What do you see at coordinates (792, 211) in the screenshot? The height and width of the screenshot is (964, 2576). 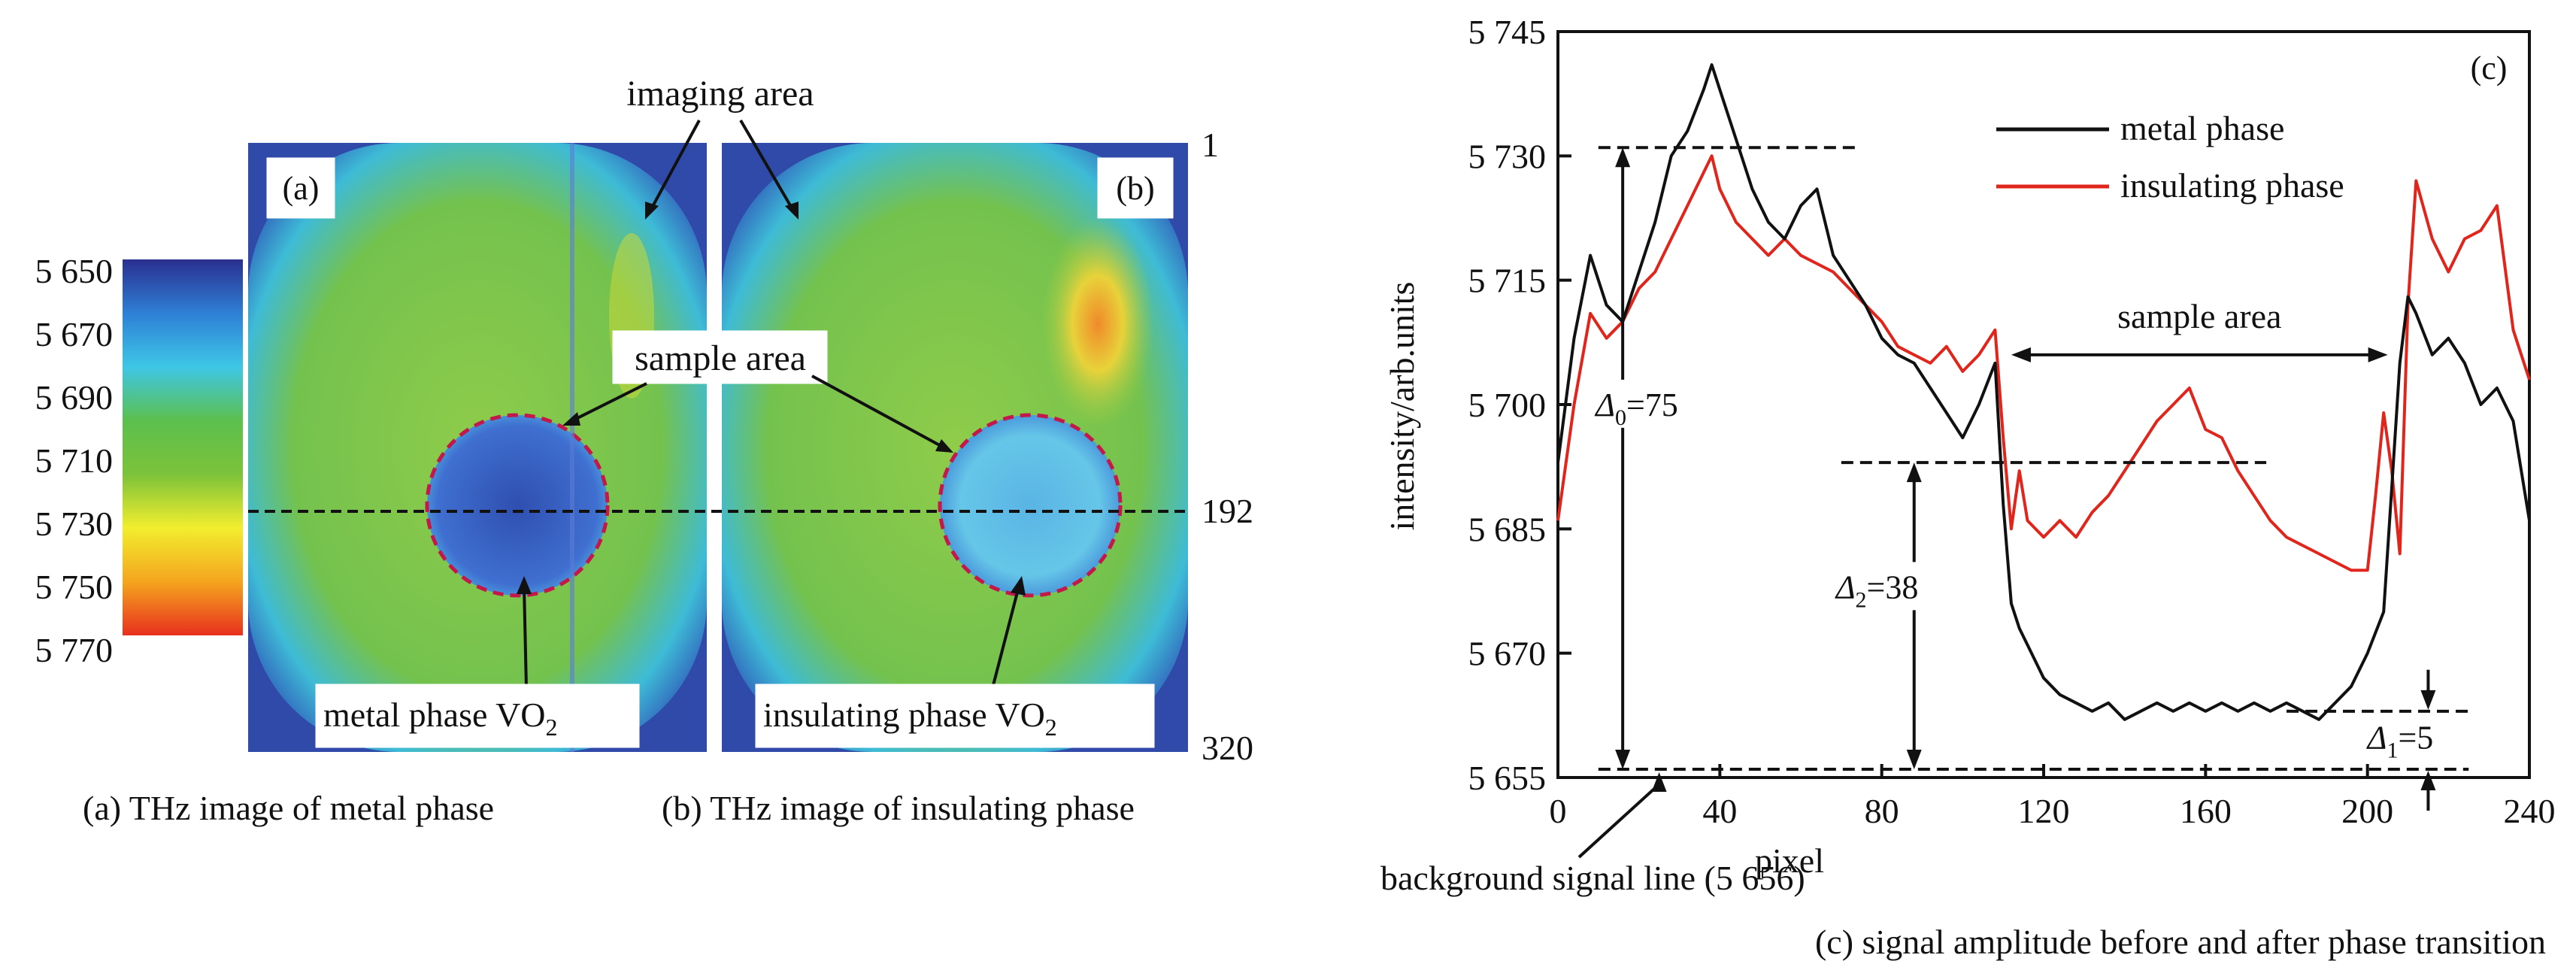 I see `imaging-area-arrowhead-b` at bounding box center [792, 211].